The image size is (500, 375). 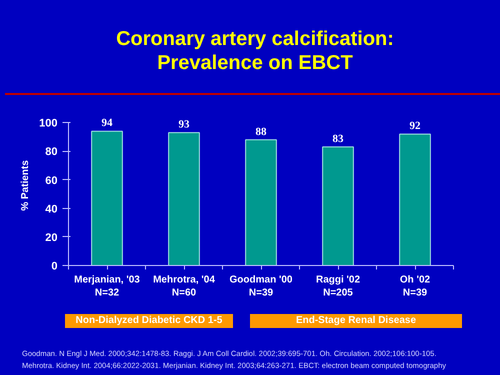 I want to click on y-tick-label: 40, so click(x=51, y=209).